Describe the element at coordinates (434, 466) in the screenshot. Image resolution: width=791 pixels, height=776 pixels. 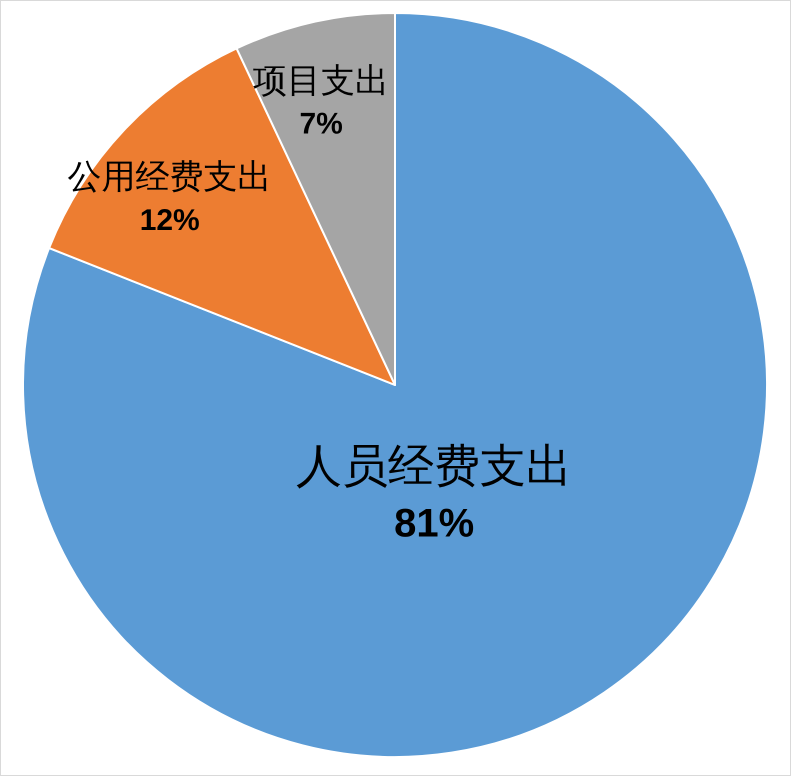
I see `slice-label: 人员经费支出` at that location.